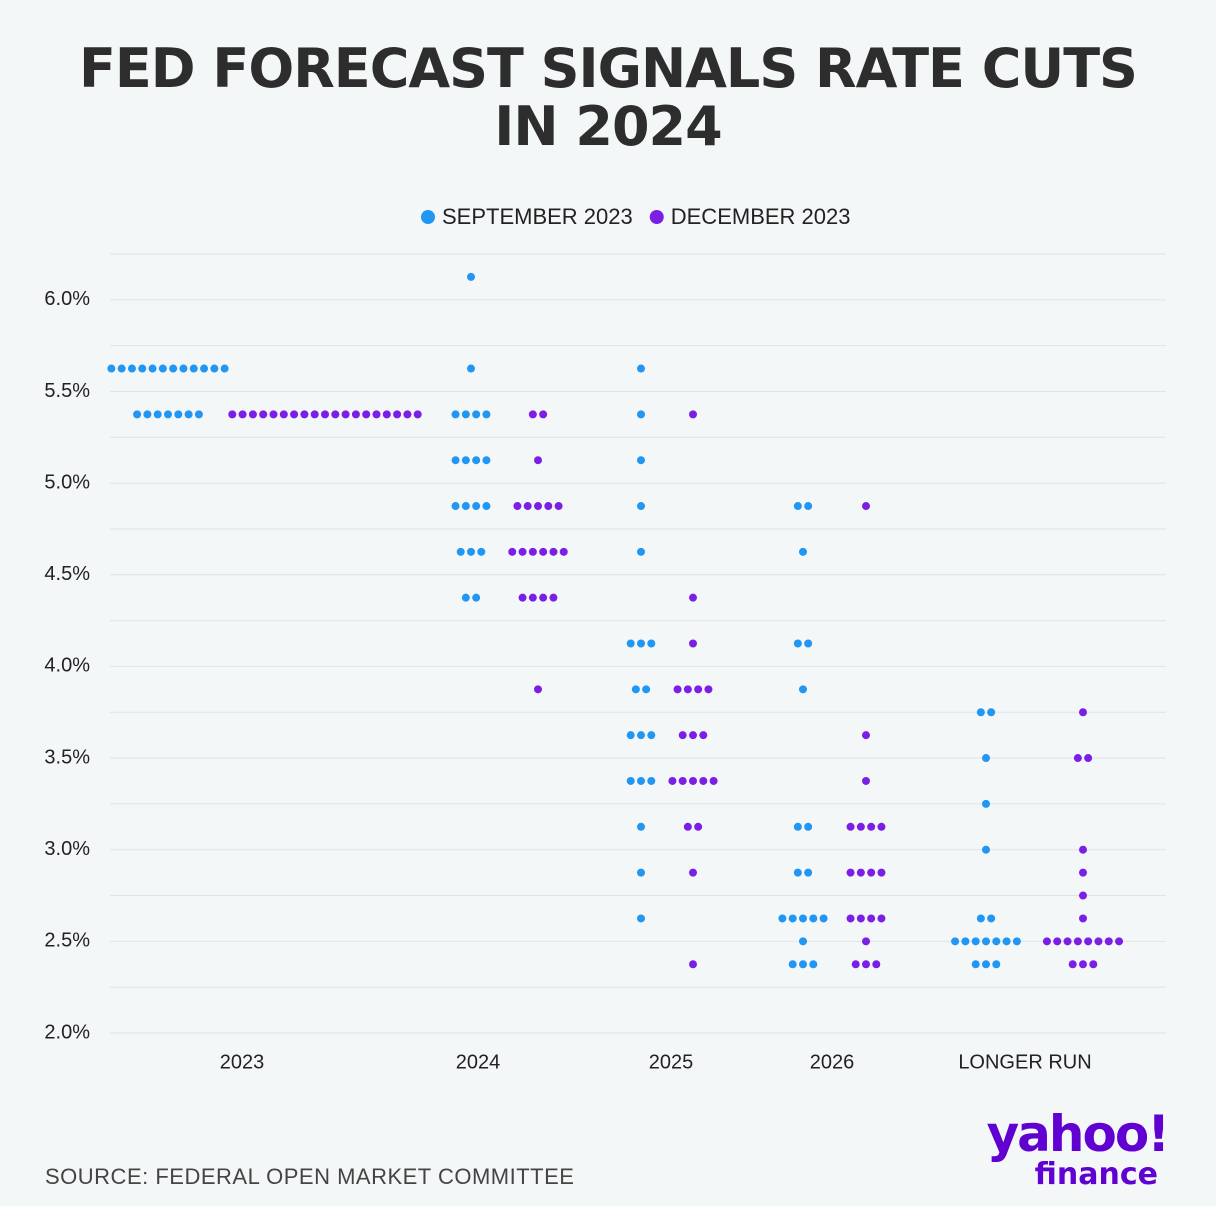 The height and width of the screenshot is (1206, 1216). Describe the element at coordinates (67, 1032) in the screenshot. I see `y-tick-label: 2.0%` at that location.